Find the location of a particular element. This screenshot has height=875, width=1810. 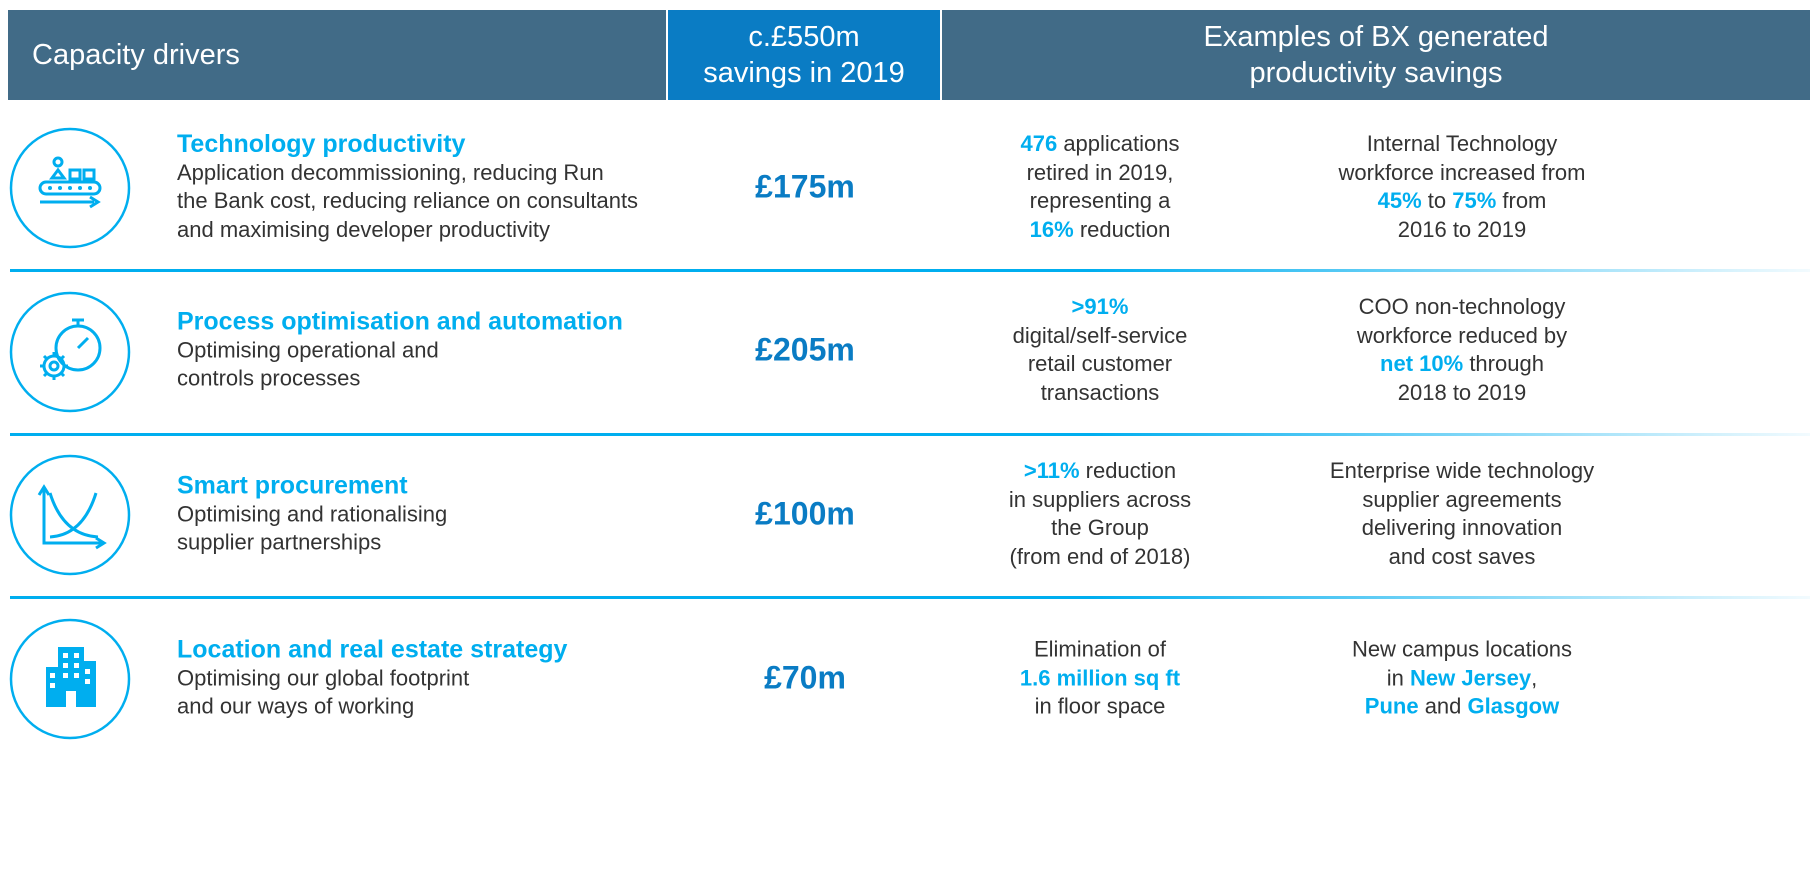

header-text: Capacity drivers is located at coordinates (136, 55).